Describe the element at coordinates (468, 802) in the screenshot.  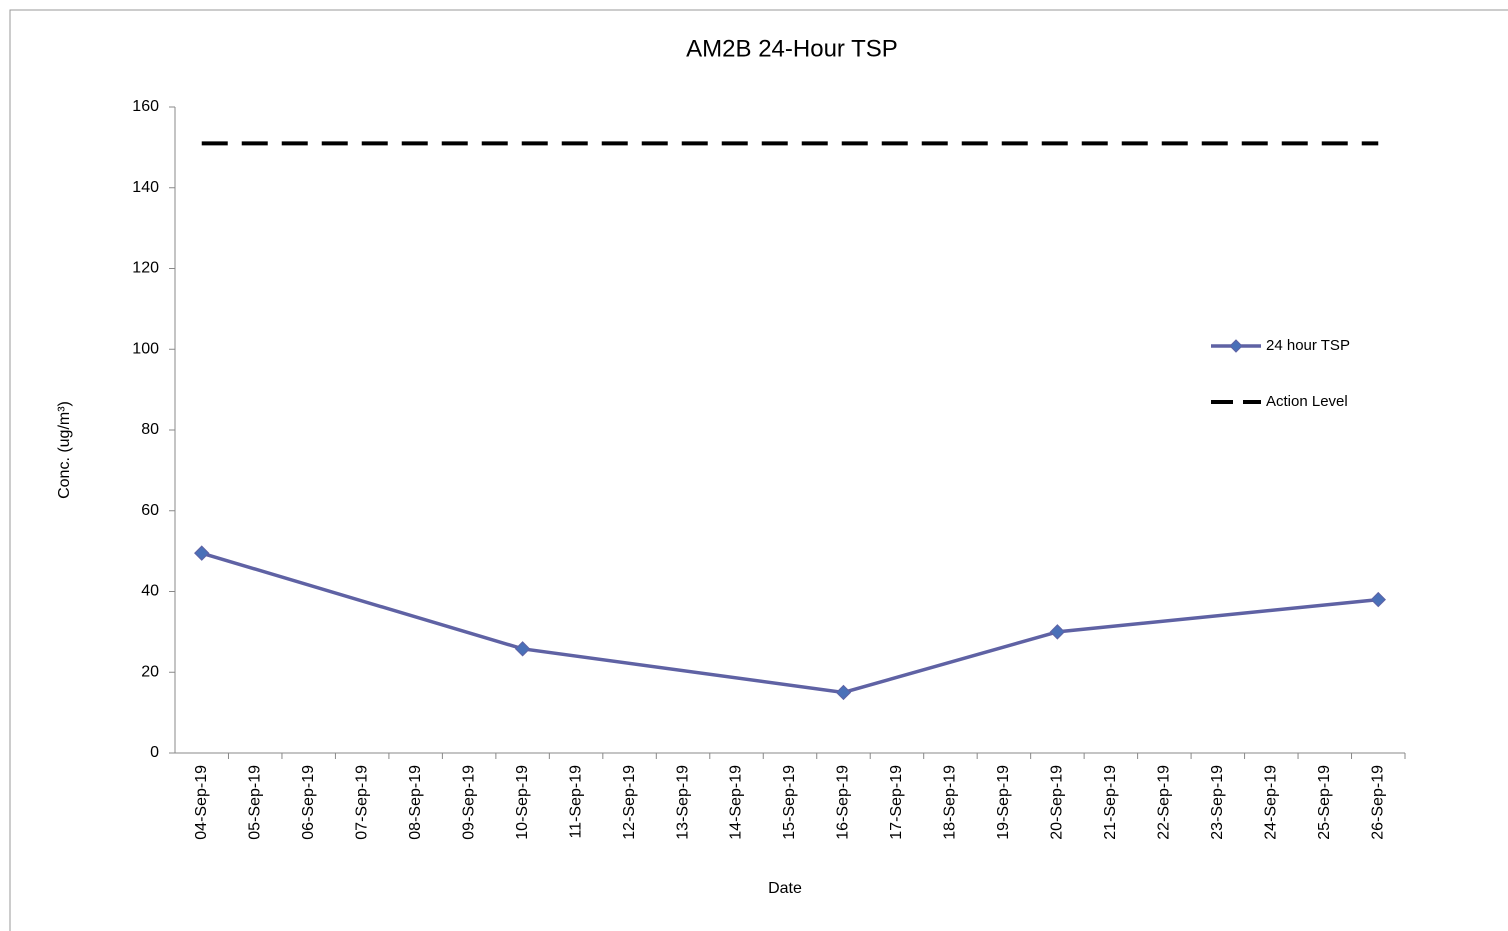
I see `x-tick-label: 09-Sep-19` at that location.